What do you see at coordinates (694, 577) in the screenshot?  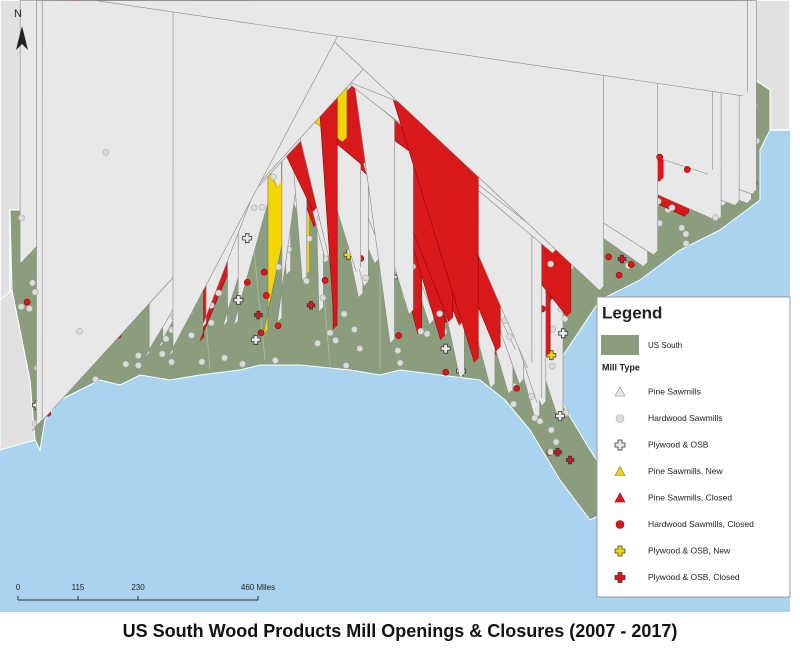 I see `legend-item: Plywood & OSB, Closed` at bounding box center [694, 577].